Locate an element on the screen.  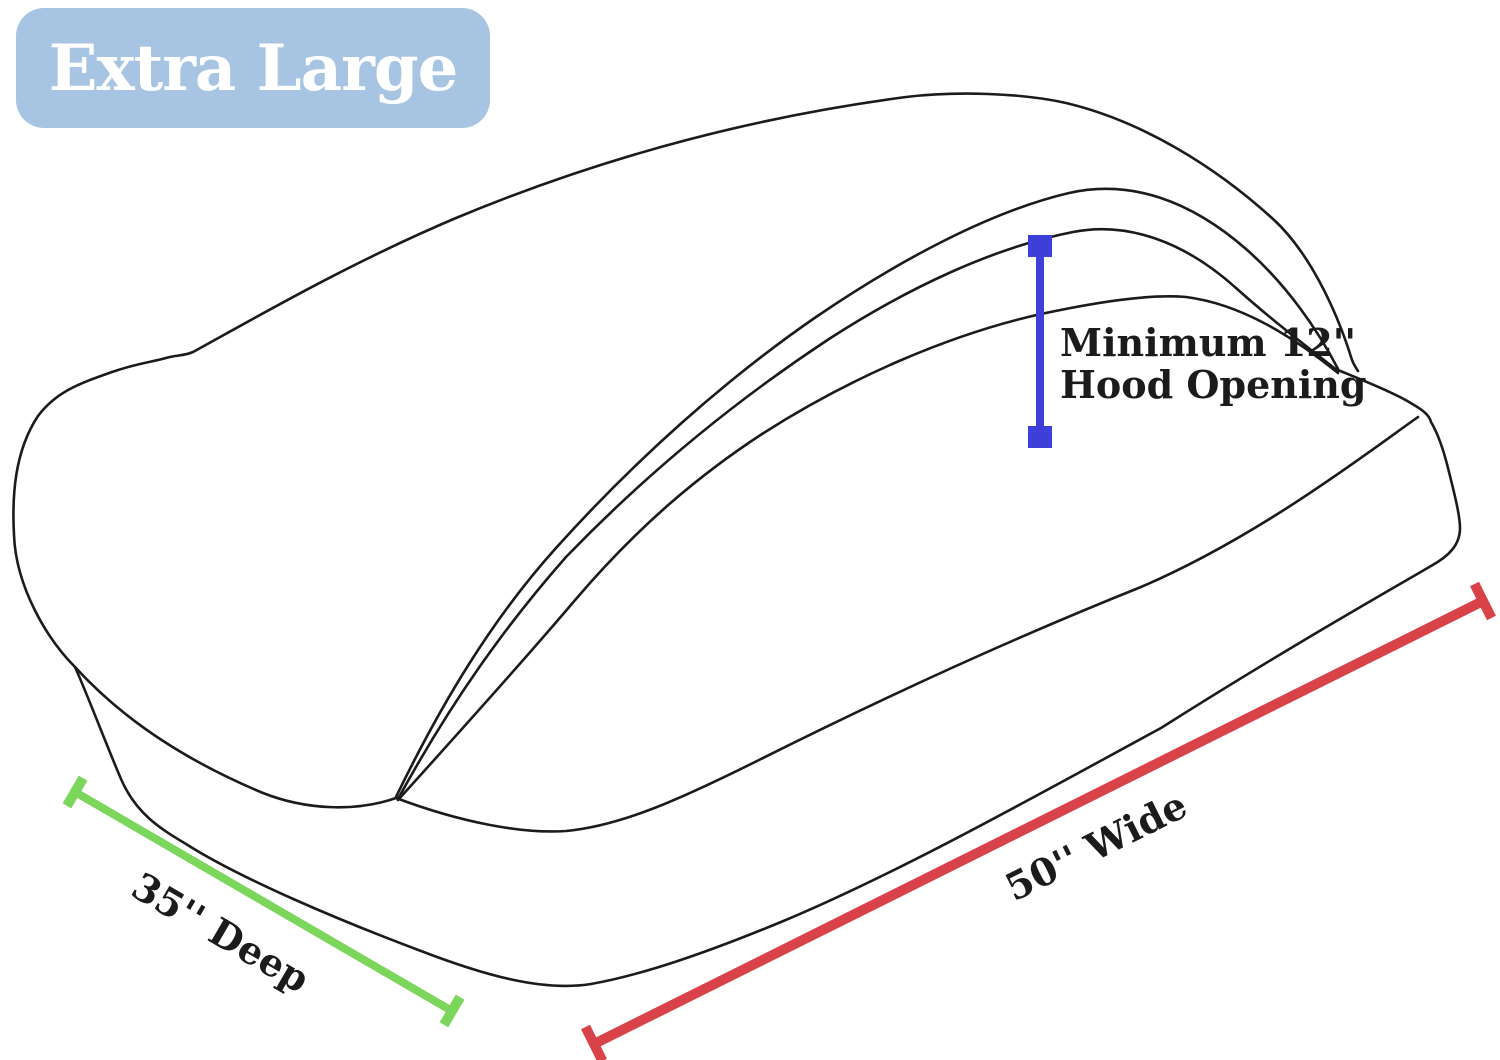
depth-dimension-line is located at coordinates (263, 901).